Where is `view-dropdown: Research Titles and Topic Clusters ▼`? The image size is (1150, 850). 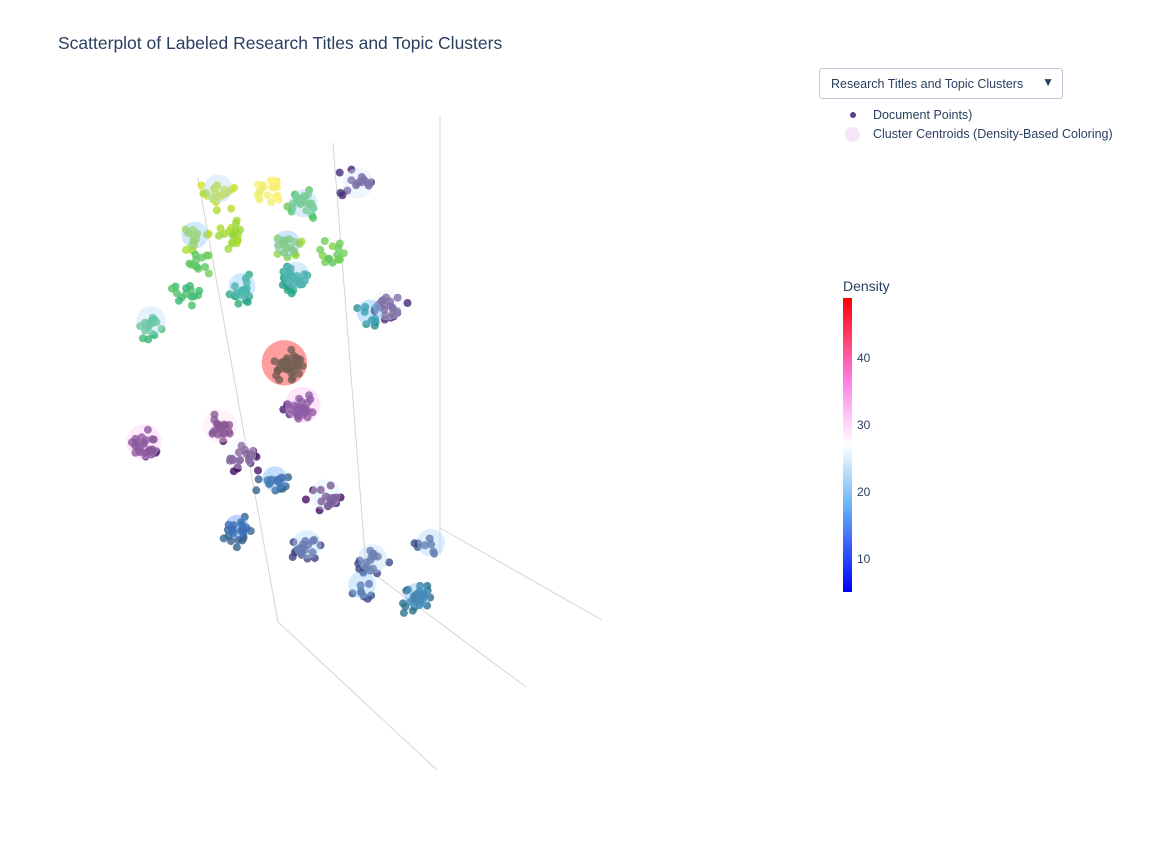
view-dropdown: Research Titles and Topic Clusters ▼ is located at coordinates (941, 83).